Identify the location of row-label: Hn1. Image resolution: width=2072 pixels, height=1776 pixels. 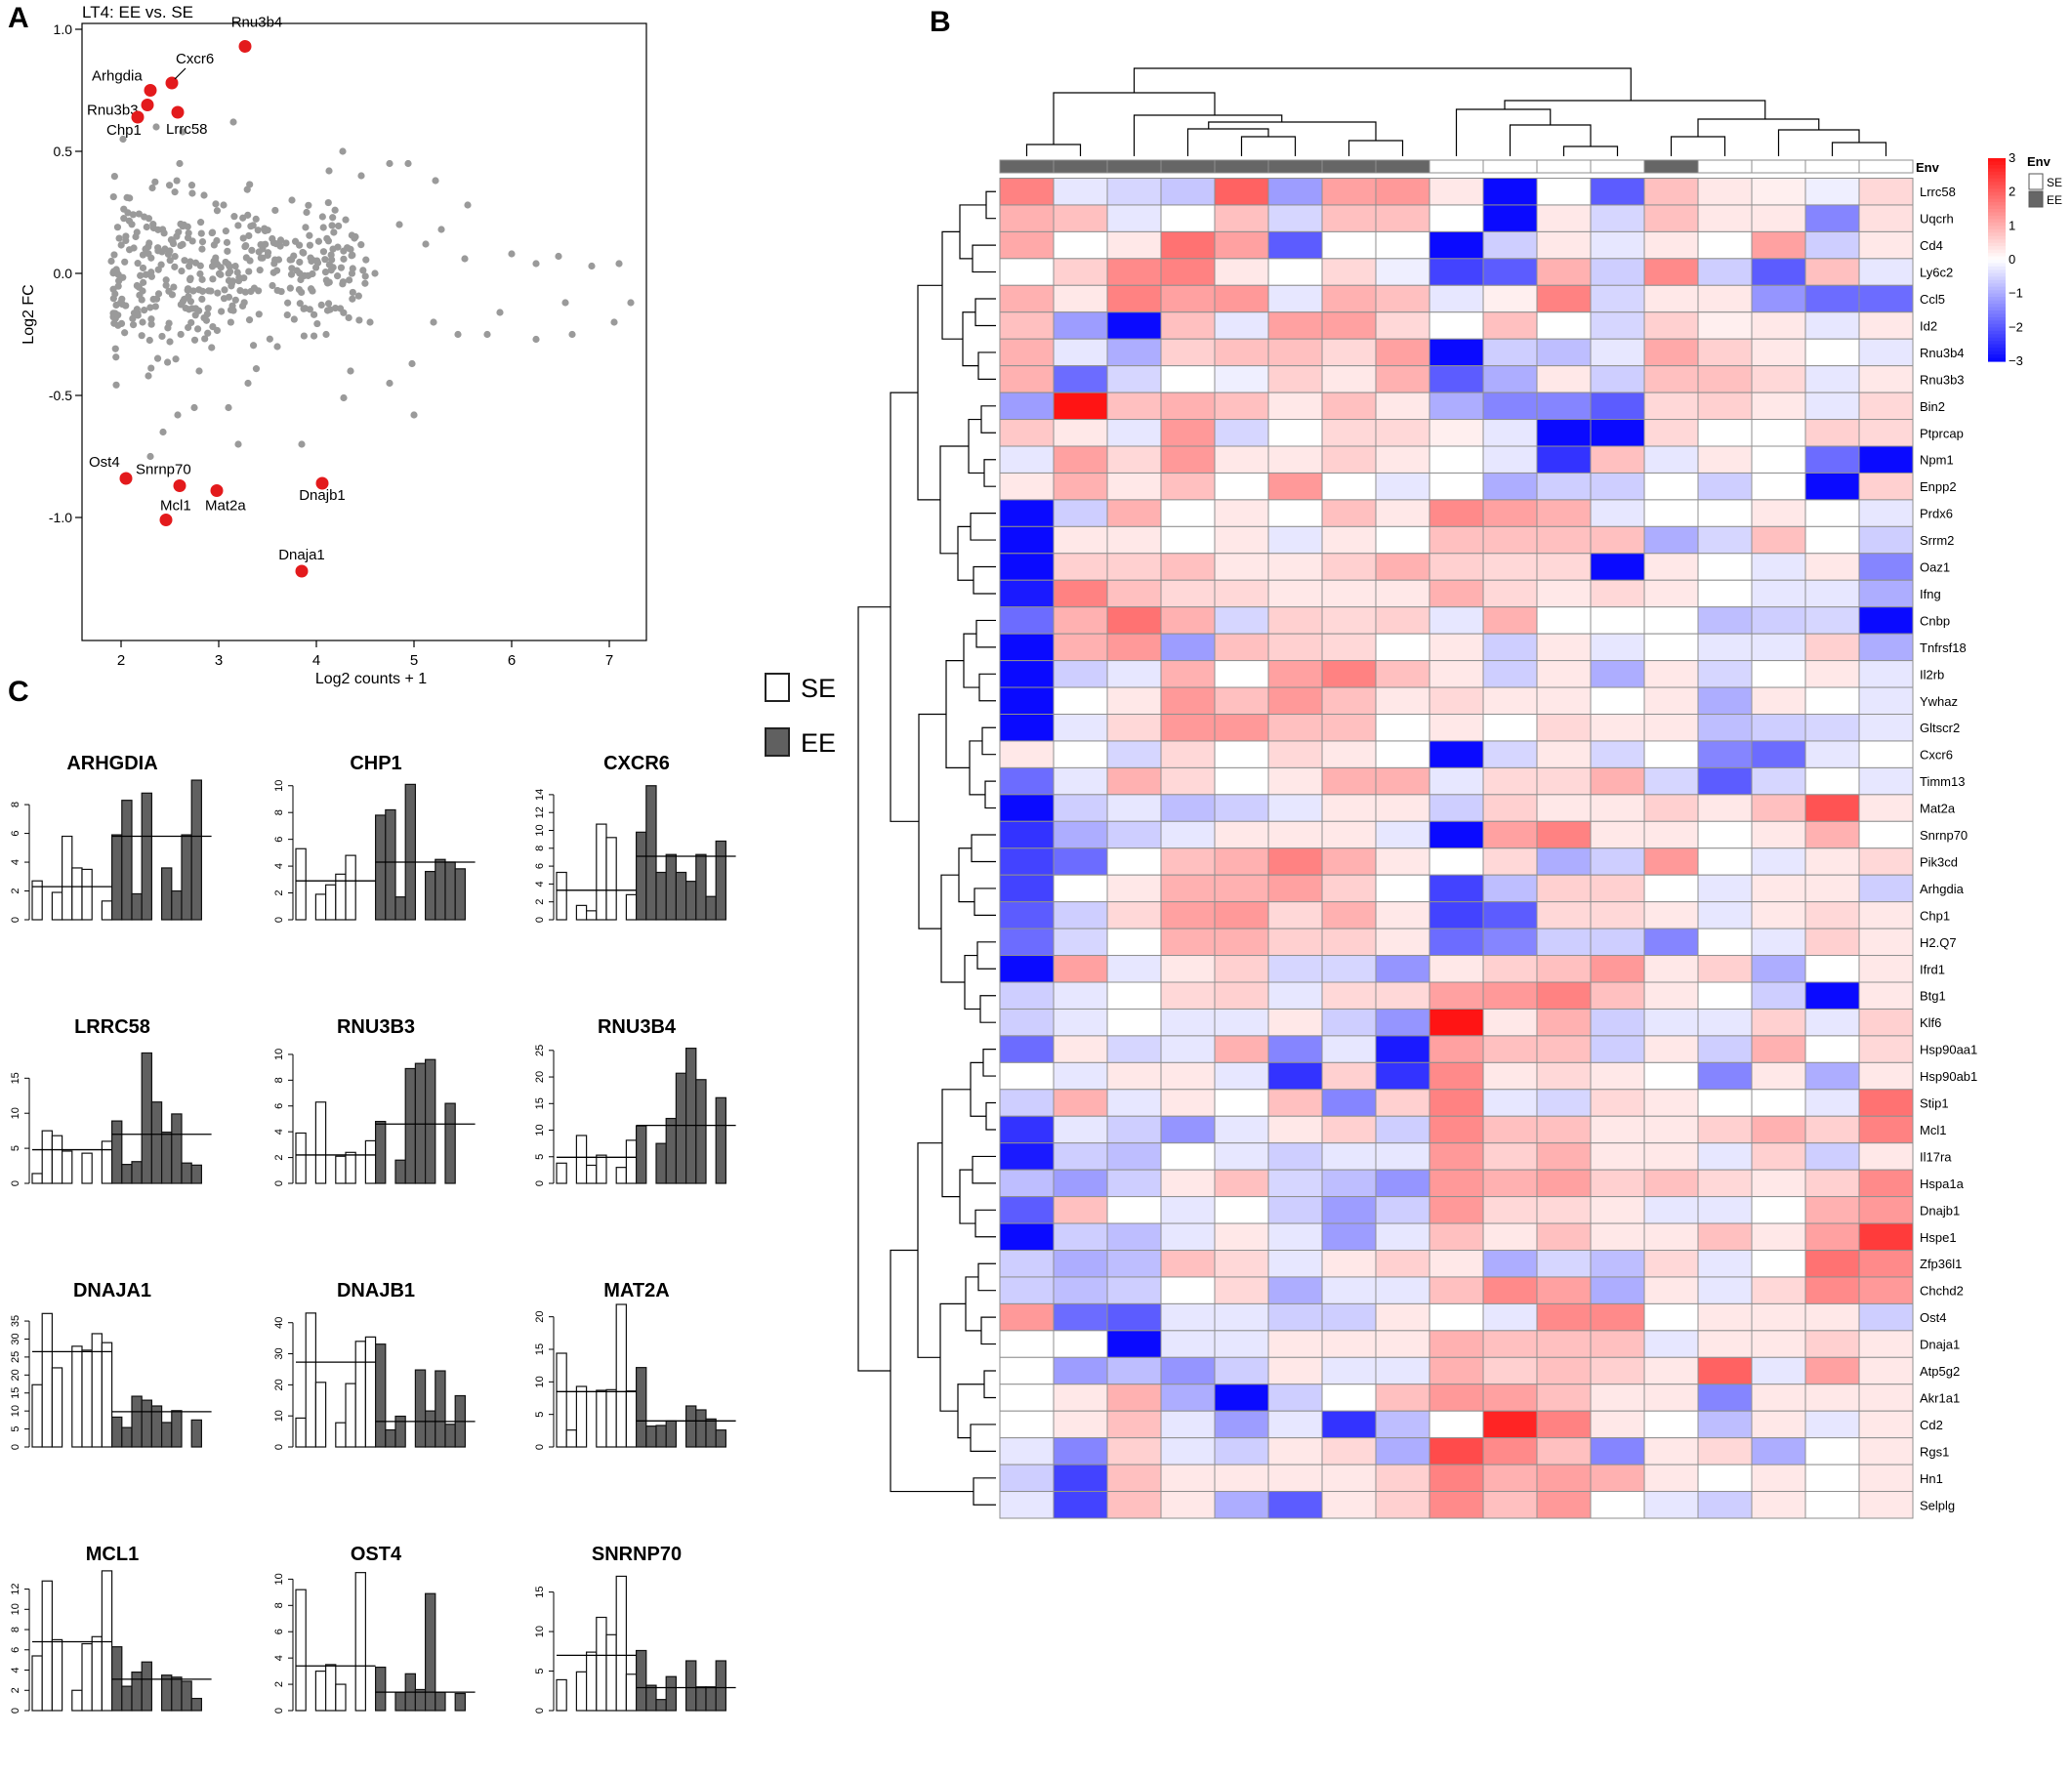
(1931, 1478).